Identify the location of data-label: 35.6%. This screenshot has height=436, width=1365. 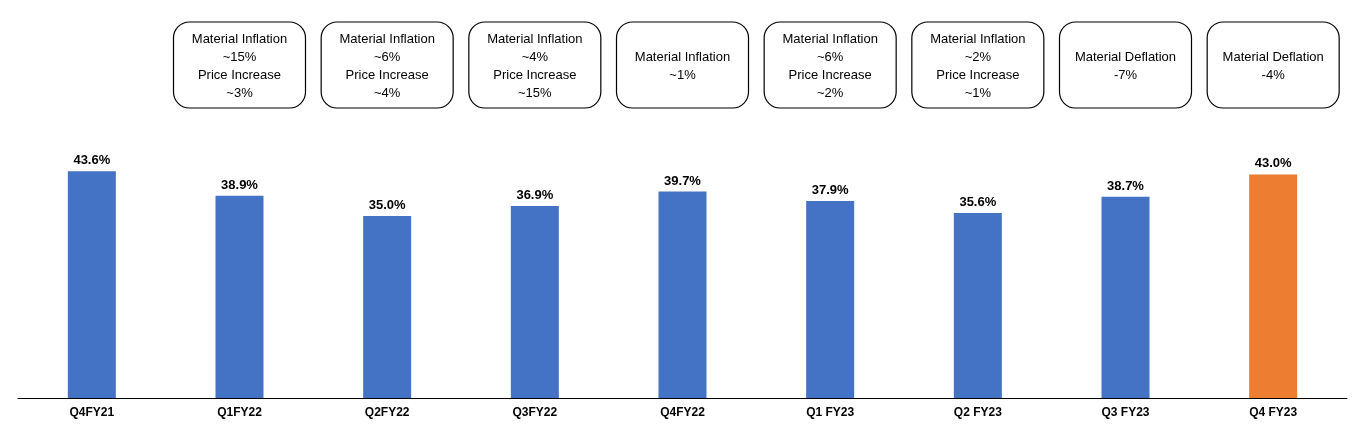
(978, 201).